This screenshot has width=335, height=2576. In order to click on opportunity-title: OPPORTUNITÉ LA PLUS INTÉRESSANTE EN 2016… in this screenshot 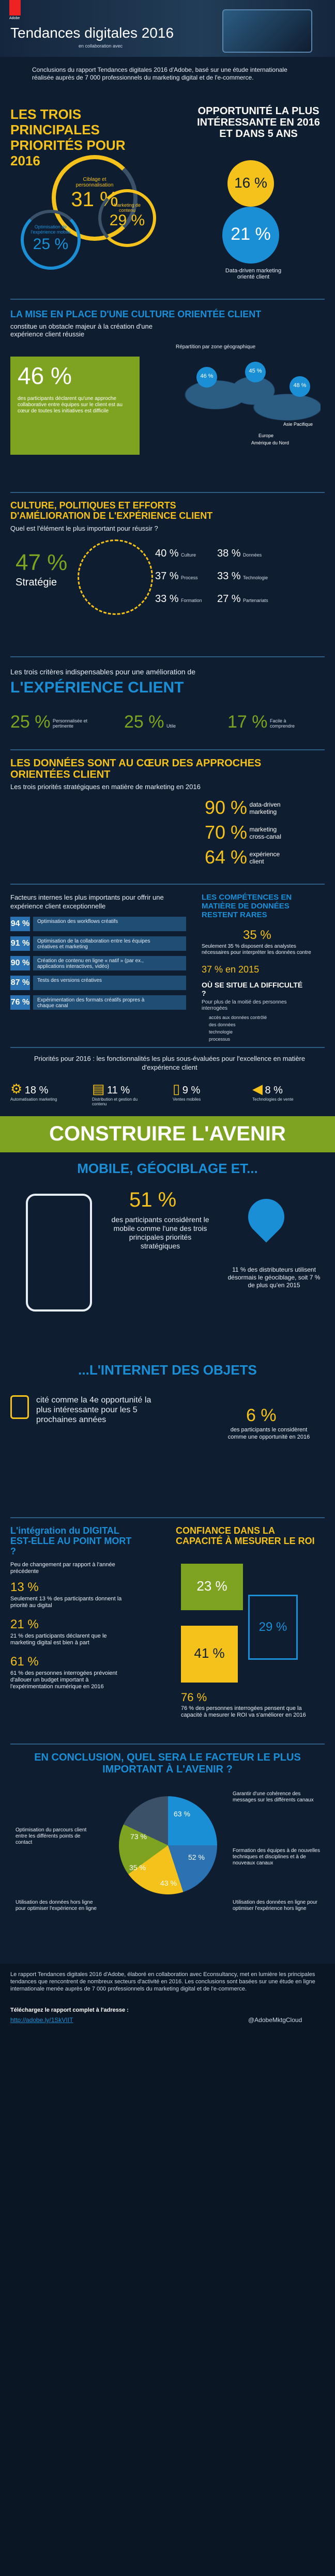, I will do `click(258, 122)`.